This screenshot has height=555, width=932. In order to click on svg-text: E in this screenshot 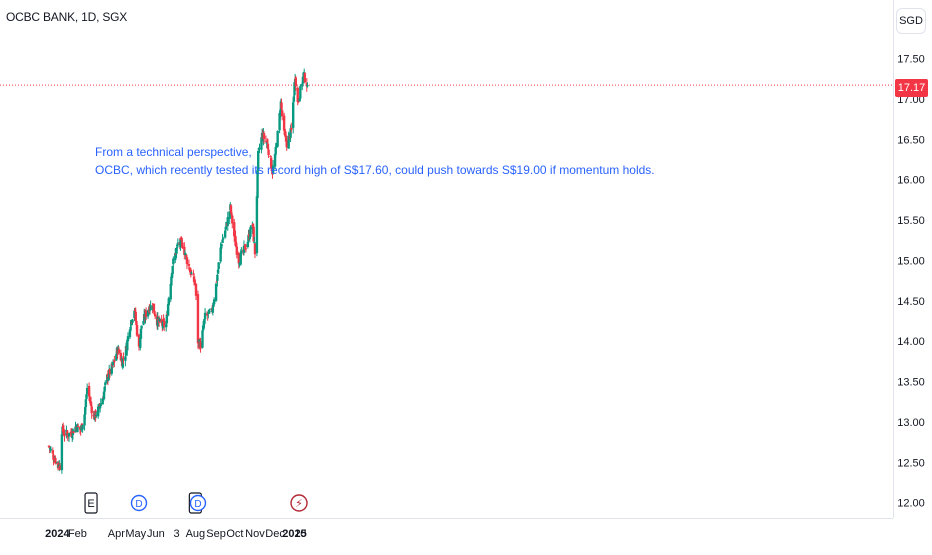, I will do `click(90, 504)`.